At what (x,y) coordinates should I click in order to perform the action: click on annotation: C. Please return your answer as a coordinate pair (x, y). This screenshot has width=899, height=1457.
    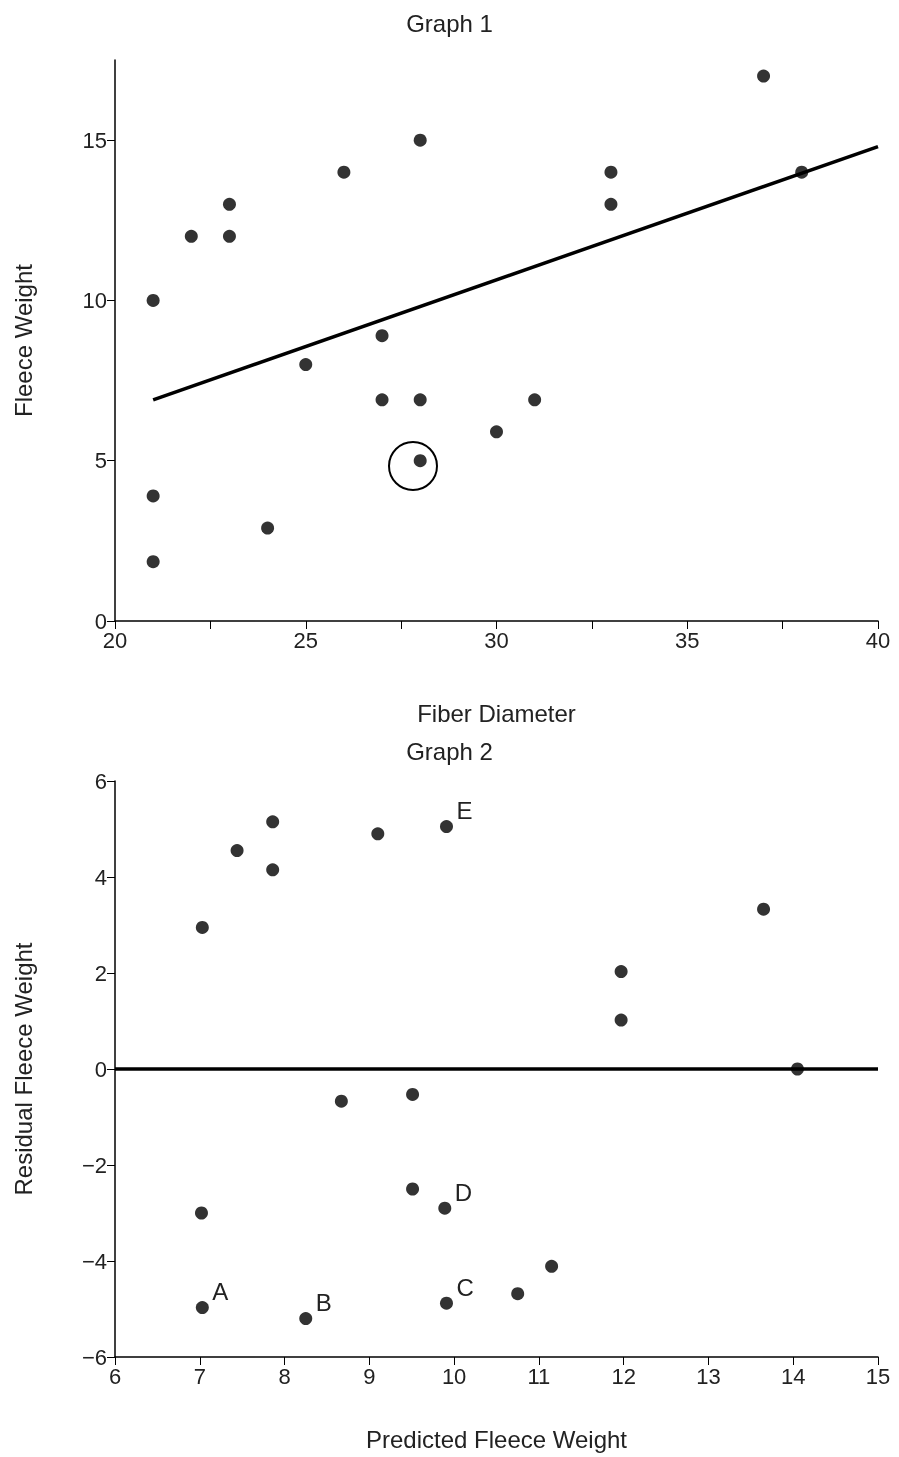
    Looking at the image, I should click on (465, 1287).